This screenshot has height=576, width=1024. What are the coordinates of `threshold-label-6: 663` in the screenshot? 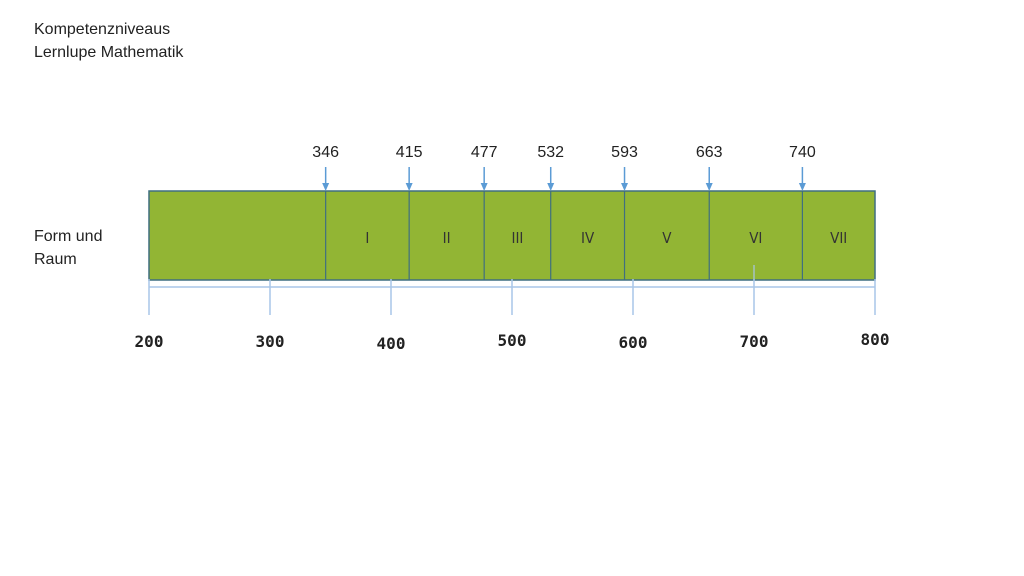 It's located at (709, 152).